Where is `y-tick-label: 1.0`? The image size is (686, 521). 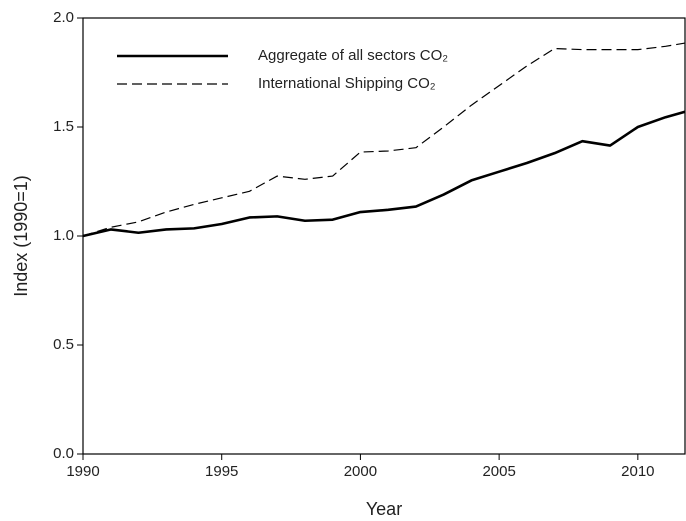 y-tick-label: 1.0 is located at coordinates (63, 235).